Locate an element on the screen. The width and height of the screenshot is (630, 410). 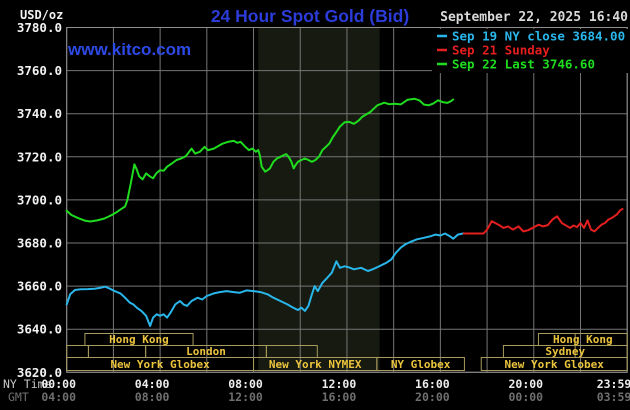
x-tick-gmt-time: 20:00 is located at coordinates (432, 397).